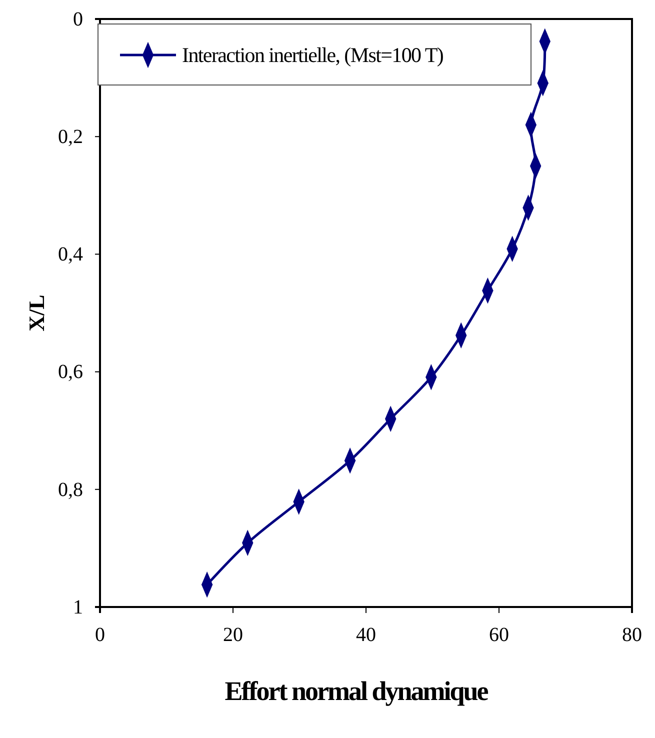 This screenshot has width=655, height=738. Describe the element at coordinates (70, 372) in the screenshot. I see `y-tick-label: 0,6` at that location.